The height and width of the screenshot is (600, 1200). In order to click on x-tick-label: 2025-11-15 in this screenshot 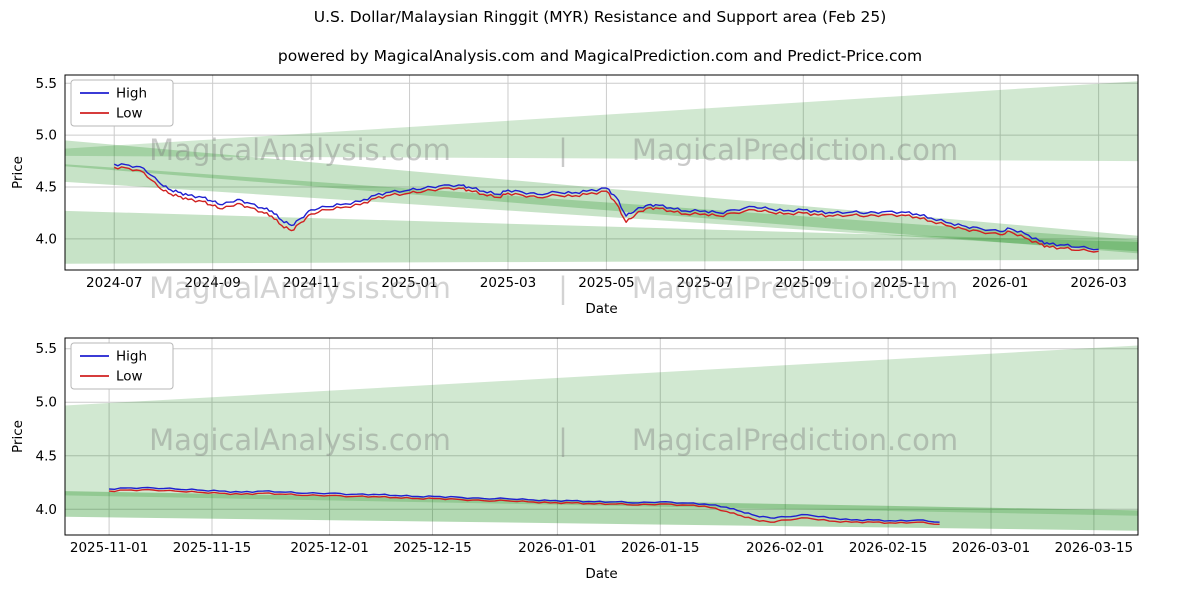, I will do `click(212, 548)`.